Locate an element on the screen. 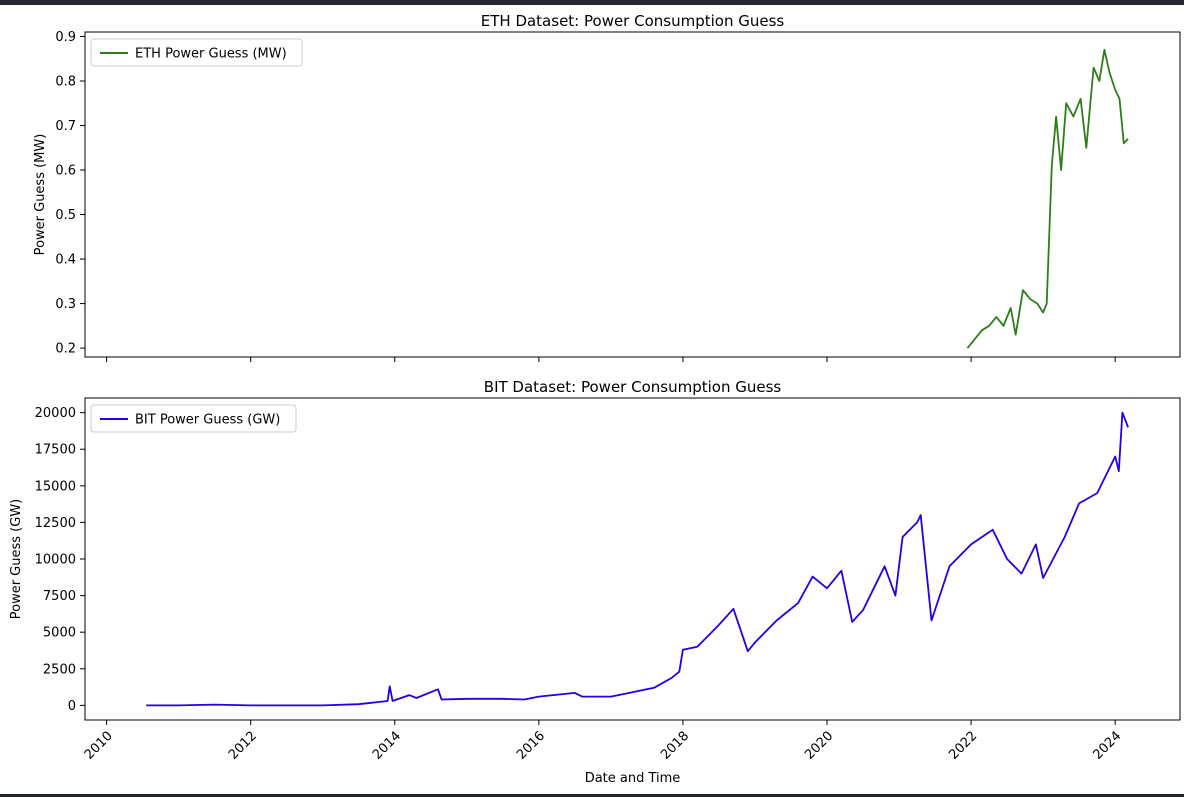 This screenshot has height=797, width=1184. eth-legend-box is located at coordinates (196, 52).